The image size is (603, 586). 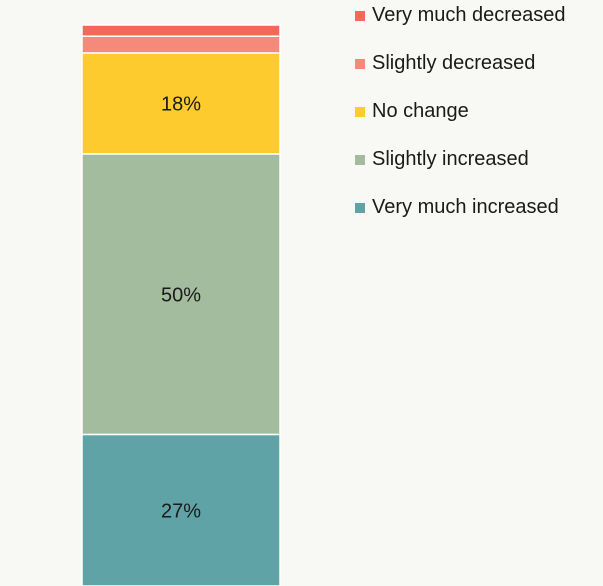 What do you see at coordinates (468, 15) in the screenshot?
I see `legend-label-very-much-decreased: Very much decreased` at bounding box center [468, 15].